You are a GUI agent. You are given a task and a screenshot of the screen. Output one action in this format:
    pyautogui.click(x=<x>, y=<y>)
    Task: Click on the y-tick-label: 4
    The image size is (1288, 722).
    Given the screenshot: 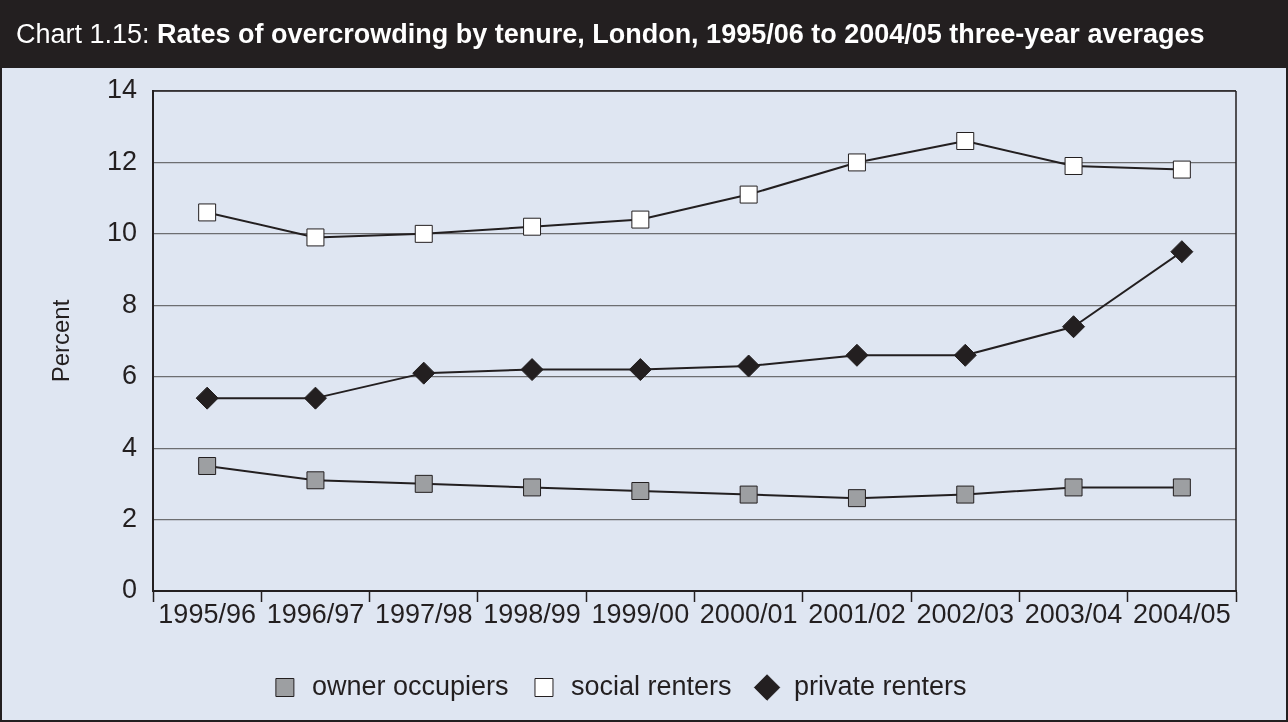 What is the action you would take?
    pyautogui.click(x=129, y=446)
    